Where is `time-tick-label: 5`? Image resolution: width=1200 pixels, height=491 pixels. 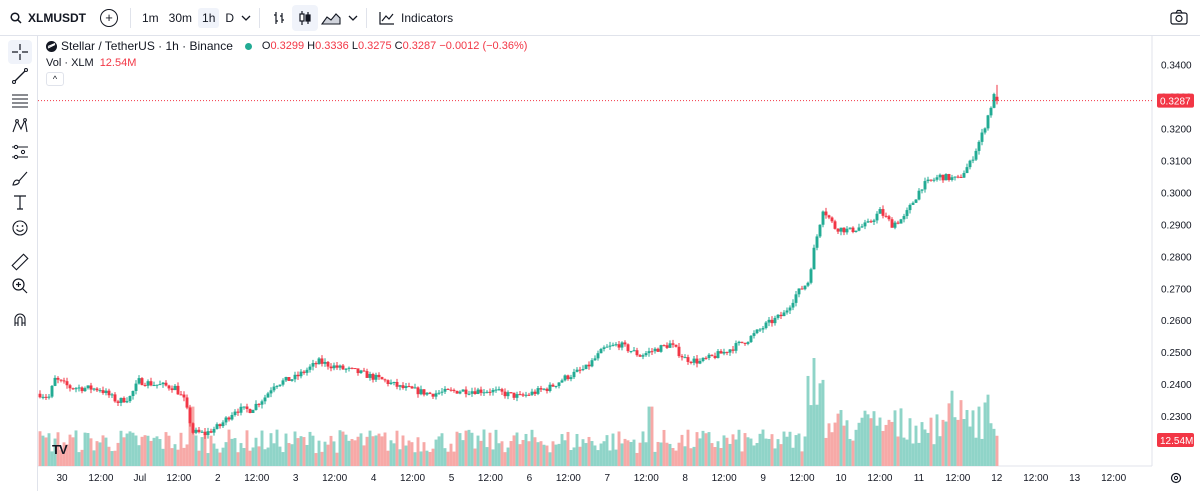 time-tick-label: 5 is located at coordinates (452, 478).